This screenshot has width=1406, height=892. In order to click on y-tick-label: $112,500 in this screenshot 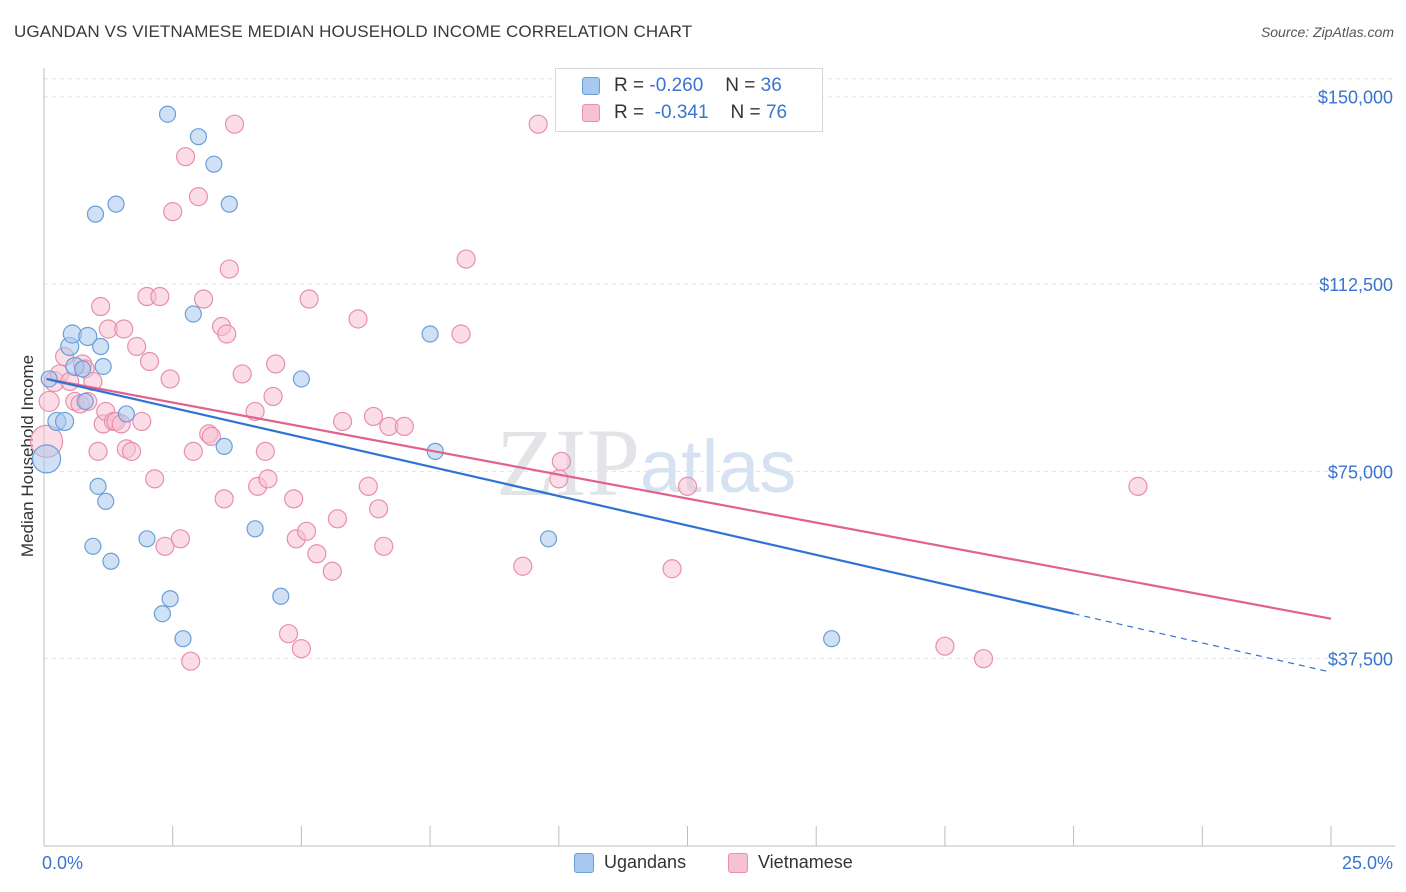, I will do `click(1356, 285)`.